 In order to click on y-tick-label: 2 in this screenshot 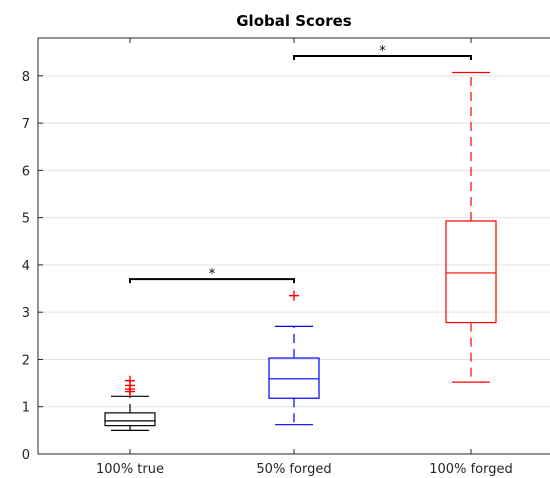, I will do `click(26, 360)`.